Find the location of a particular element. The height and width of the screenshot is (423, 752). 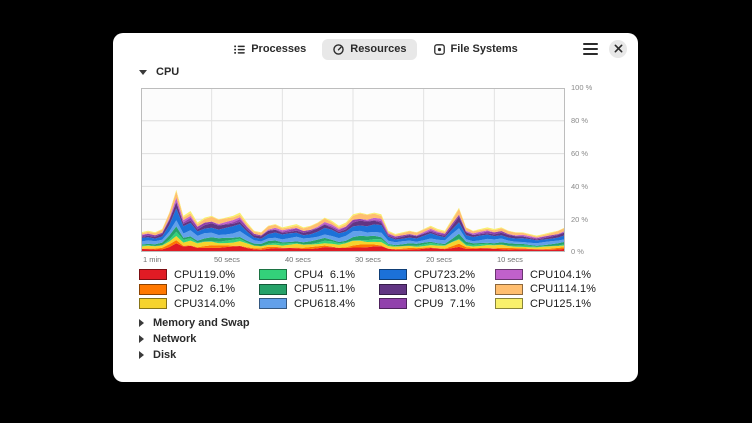

legend-item-cpu7: CPU7 23.2% is located at coordinates (427, 274).